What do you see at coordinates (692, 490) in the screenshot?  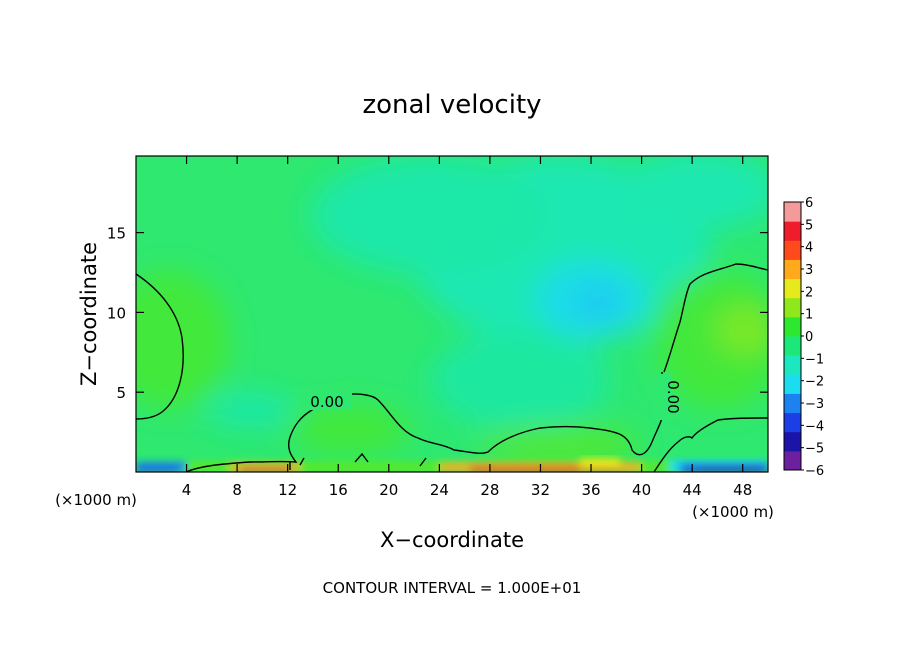 I see `x-tick-label: 44` at bounding box center [692, 490].